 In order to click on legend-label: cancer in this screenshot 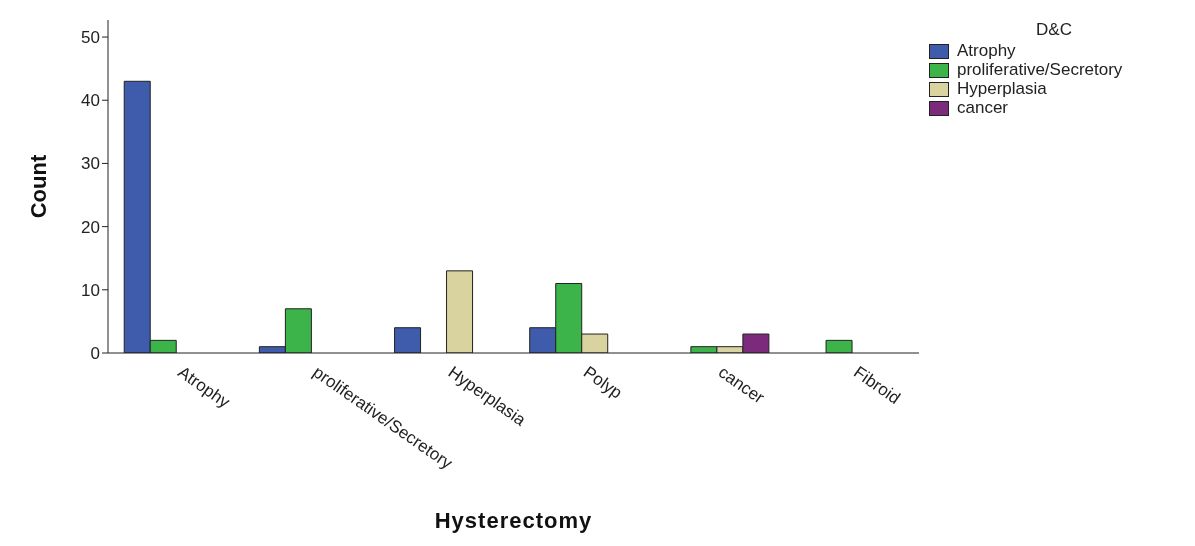, I will do `click(983, 107)`.